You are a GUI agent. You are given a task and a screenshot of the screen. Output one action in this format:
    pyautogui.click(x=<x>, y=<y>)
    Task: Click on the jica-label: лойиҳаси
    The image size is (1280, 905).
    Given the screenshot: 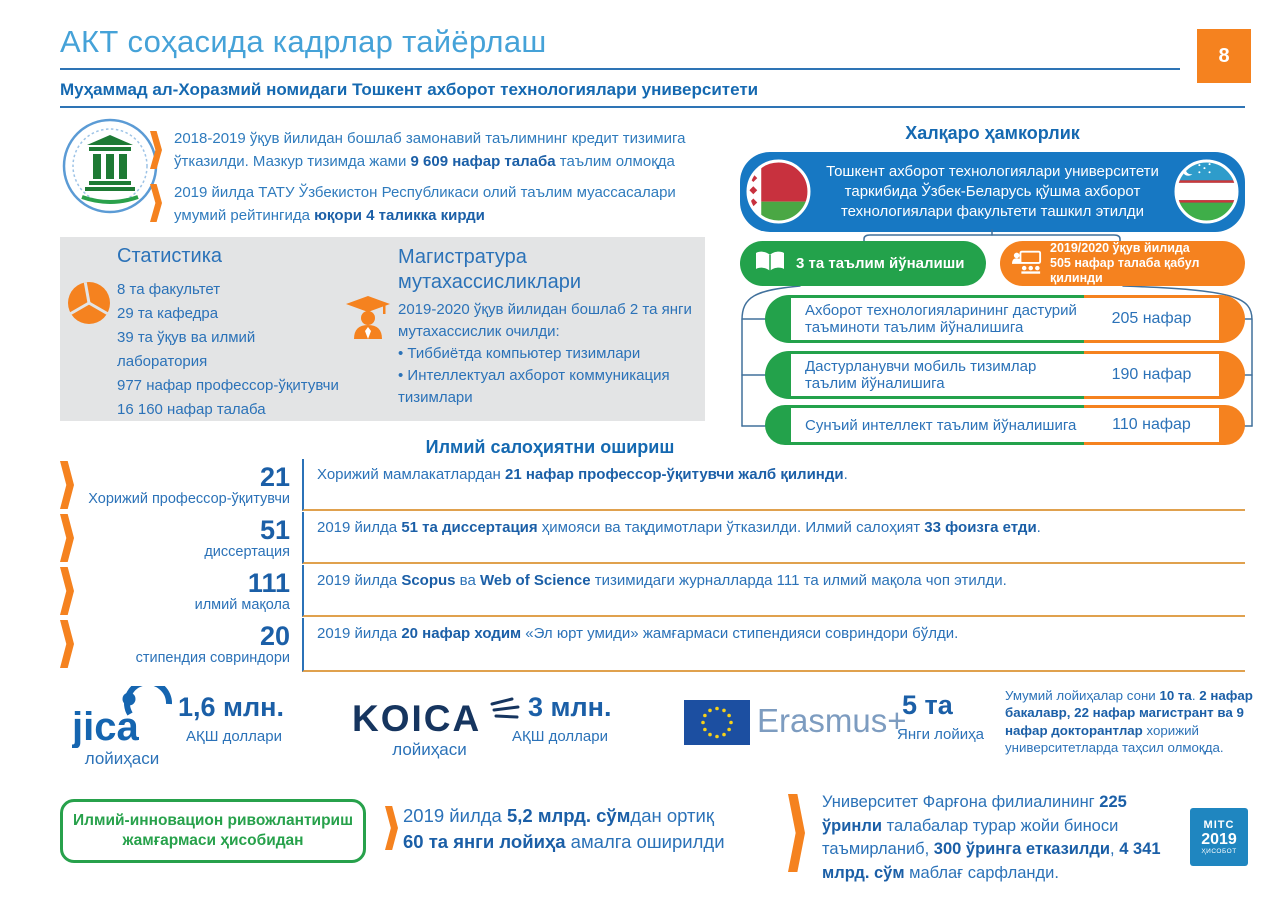 What is the action you would take?
    pyautogui.click(x=122, y=758)
    